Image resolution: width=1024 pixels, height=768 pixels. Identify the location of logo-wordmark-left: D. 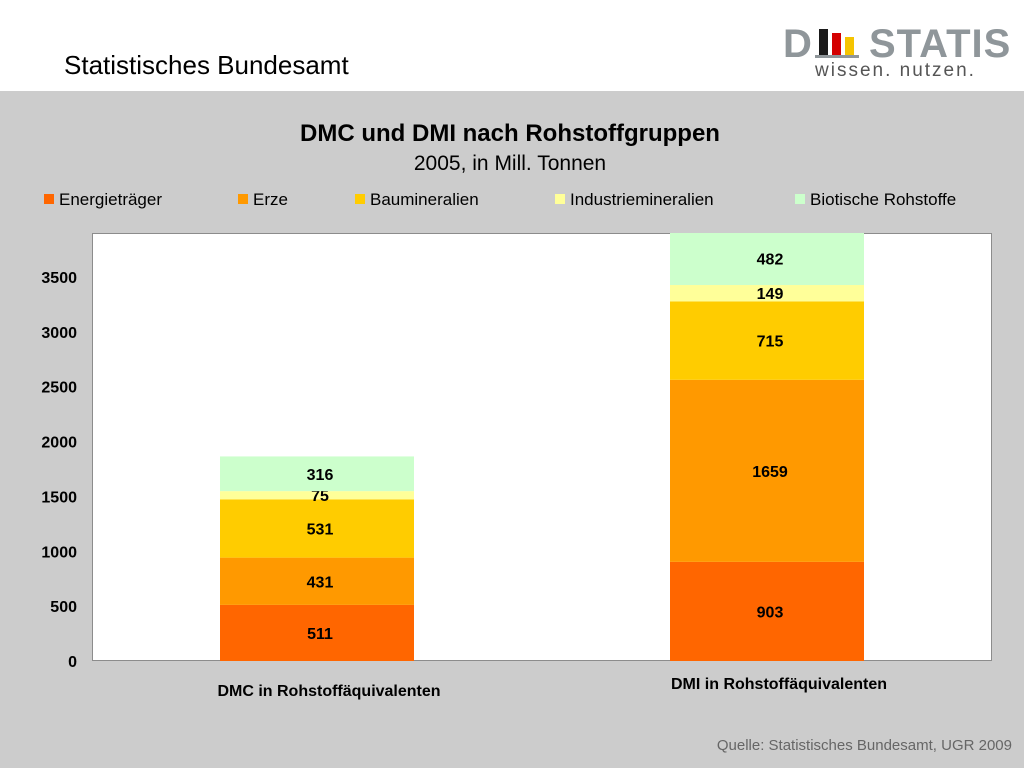
(798, 44).